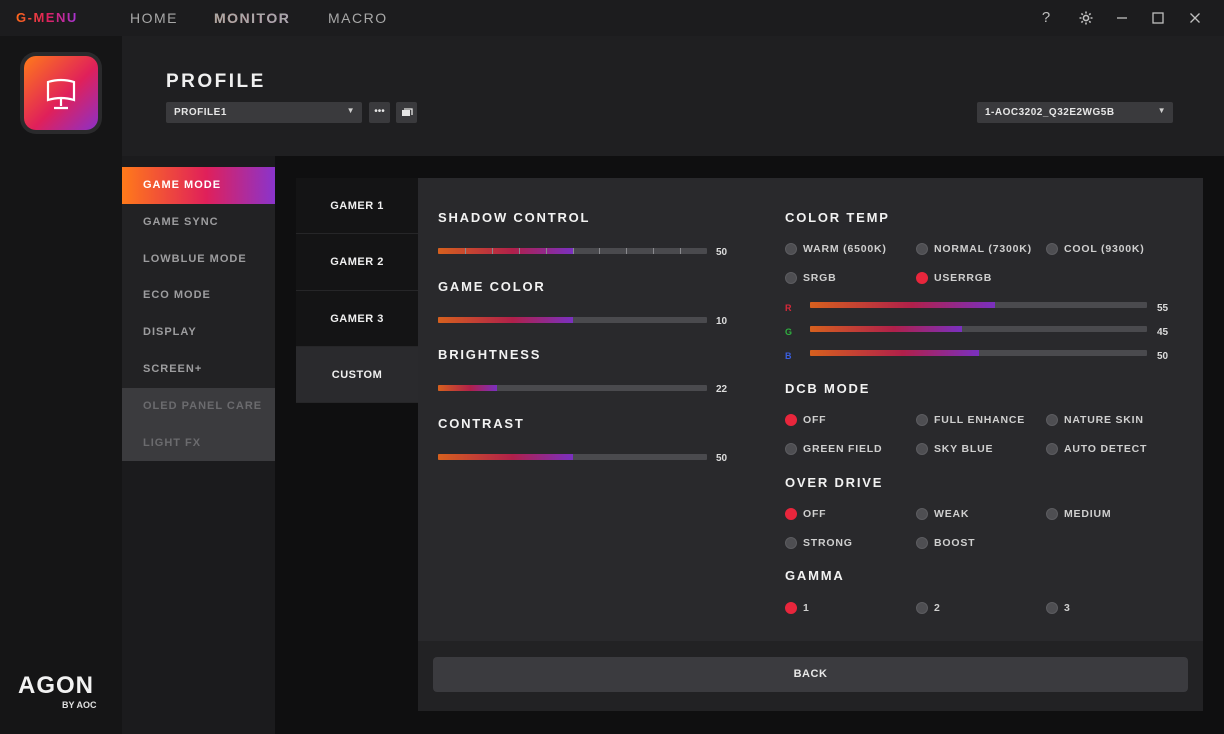 This screenshot has width=1224, height=734. I want to click on shadow-control-value: 50, so click(722, 252).